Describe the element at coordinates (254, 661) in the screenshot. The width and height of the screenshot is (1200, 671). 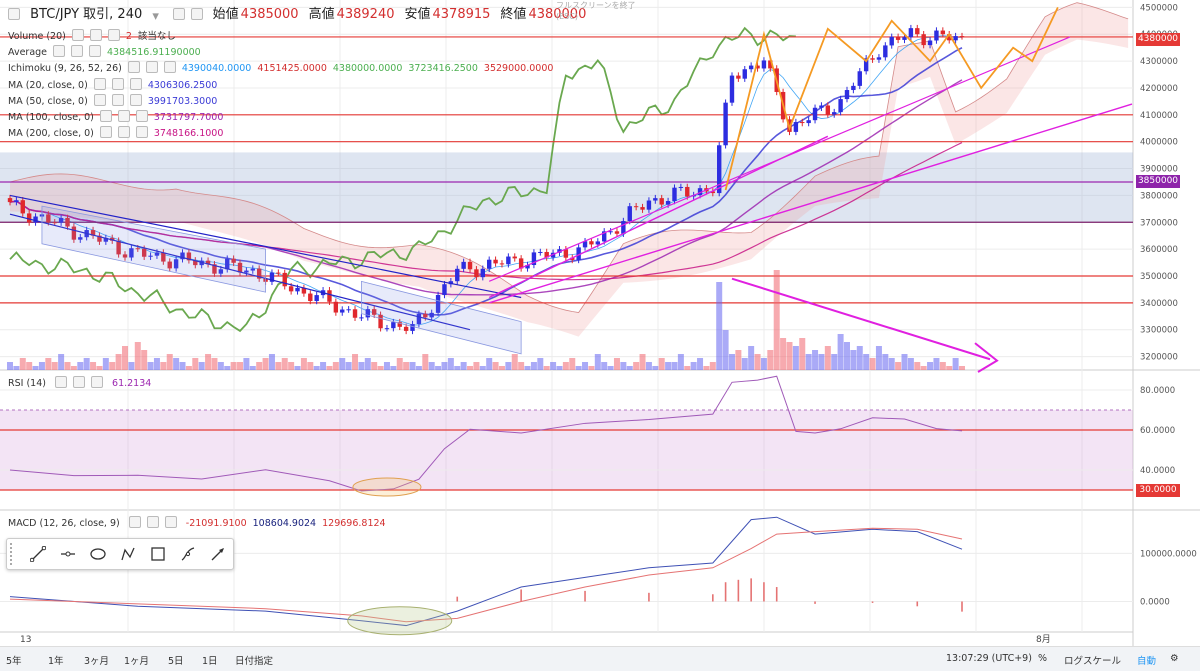
I see `range-button: 日付指定` at that location.